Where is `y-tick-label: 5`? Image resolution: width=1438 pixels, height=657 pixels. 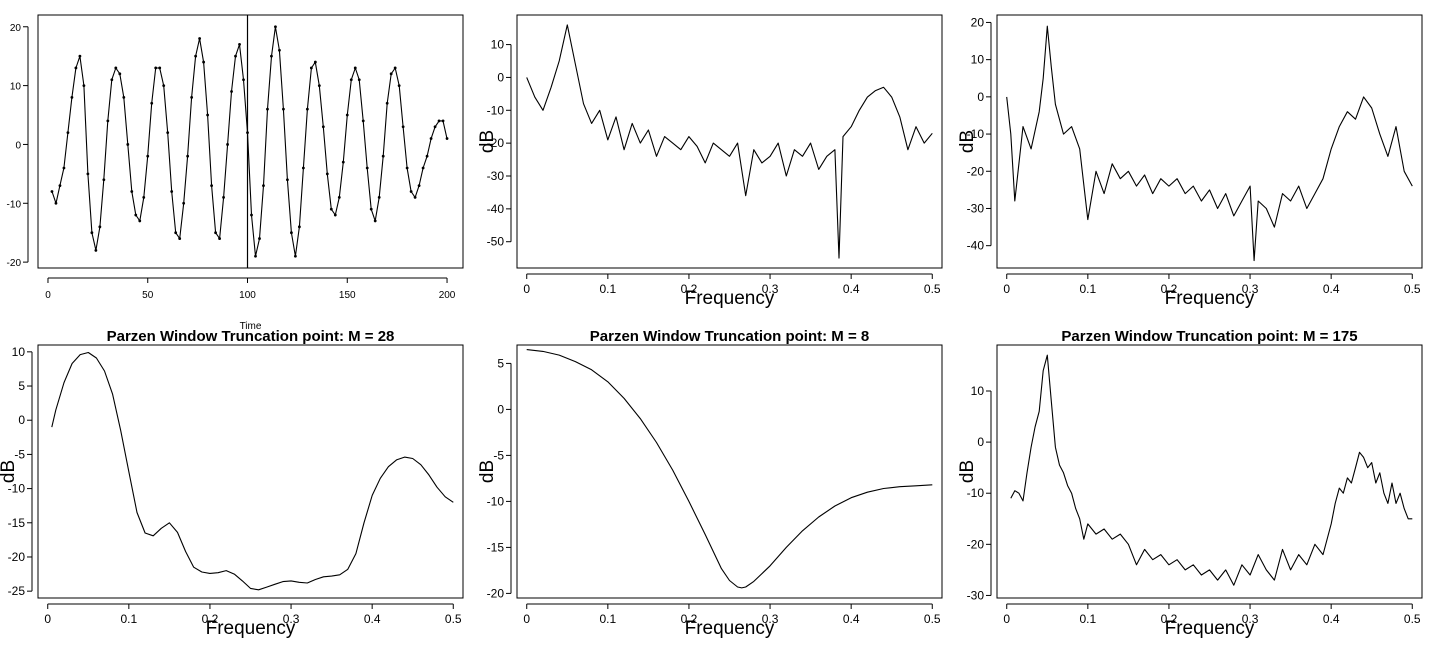 y-tick-label: 5 is located at coordinates (21, 386).